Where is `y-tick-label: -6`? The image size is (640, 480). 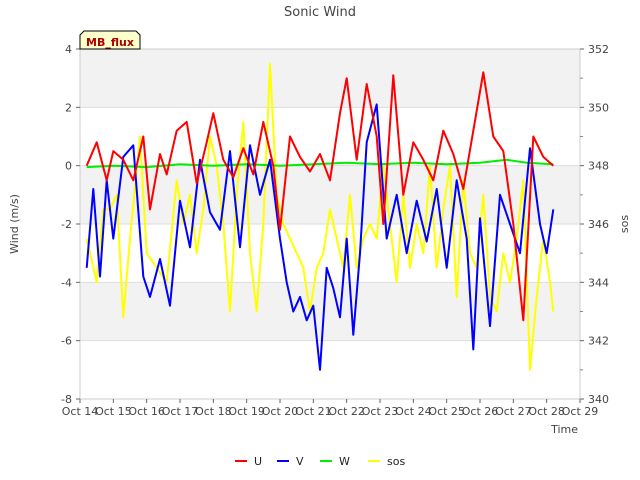
y-tick-label: -6 is located at coordinates (66, 341).